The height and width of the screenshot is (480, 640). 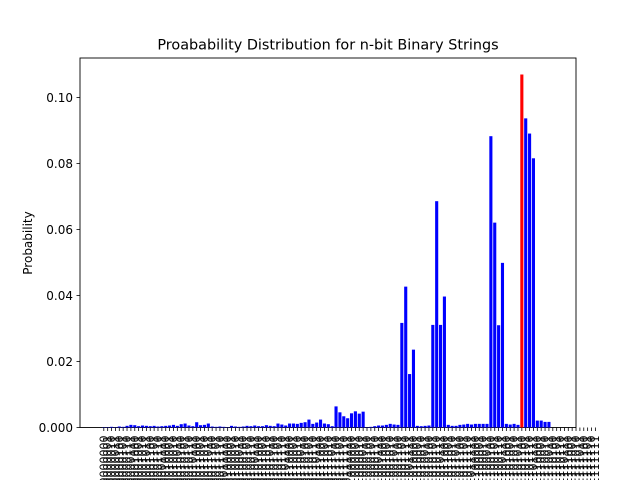 What do you see at coordinates (262, 458) in the screenshot?
I see `x-tick-label: 0101001` at bounding box center [262, 458].